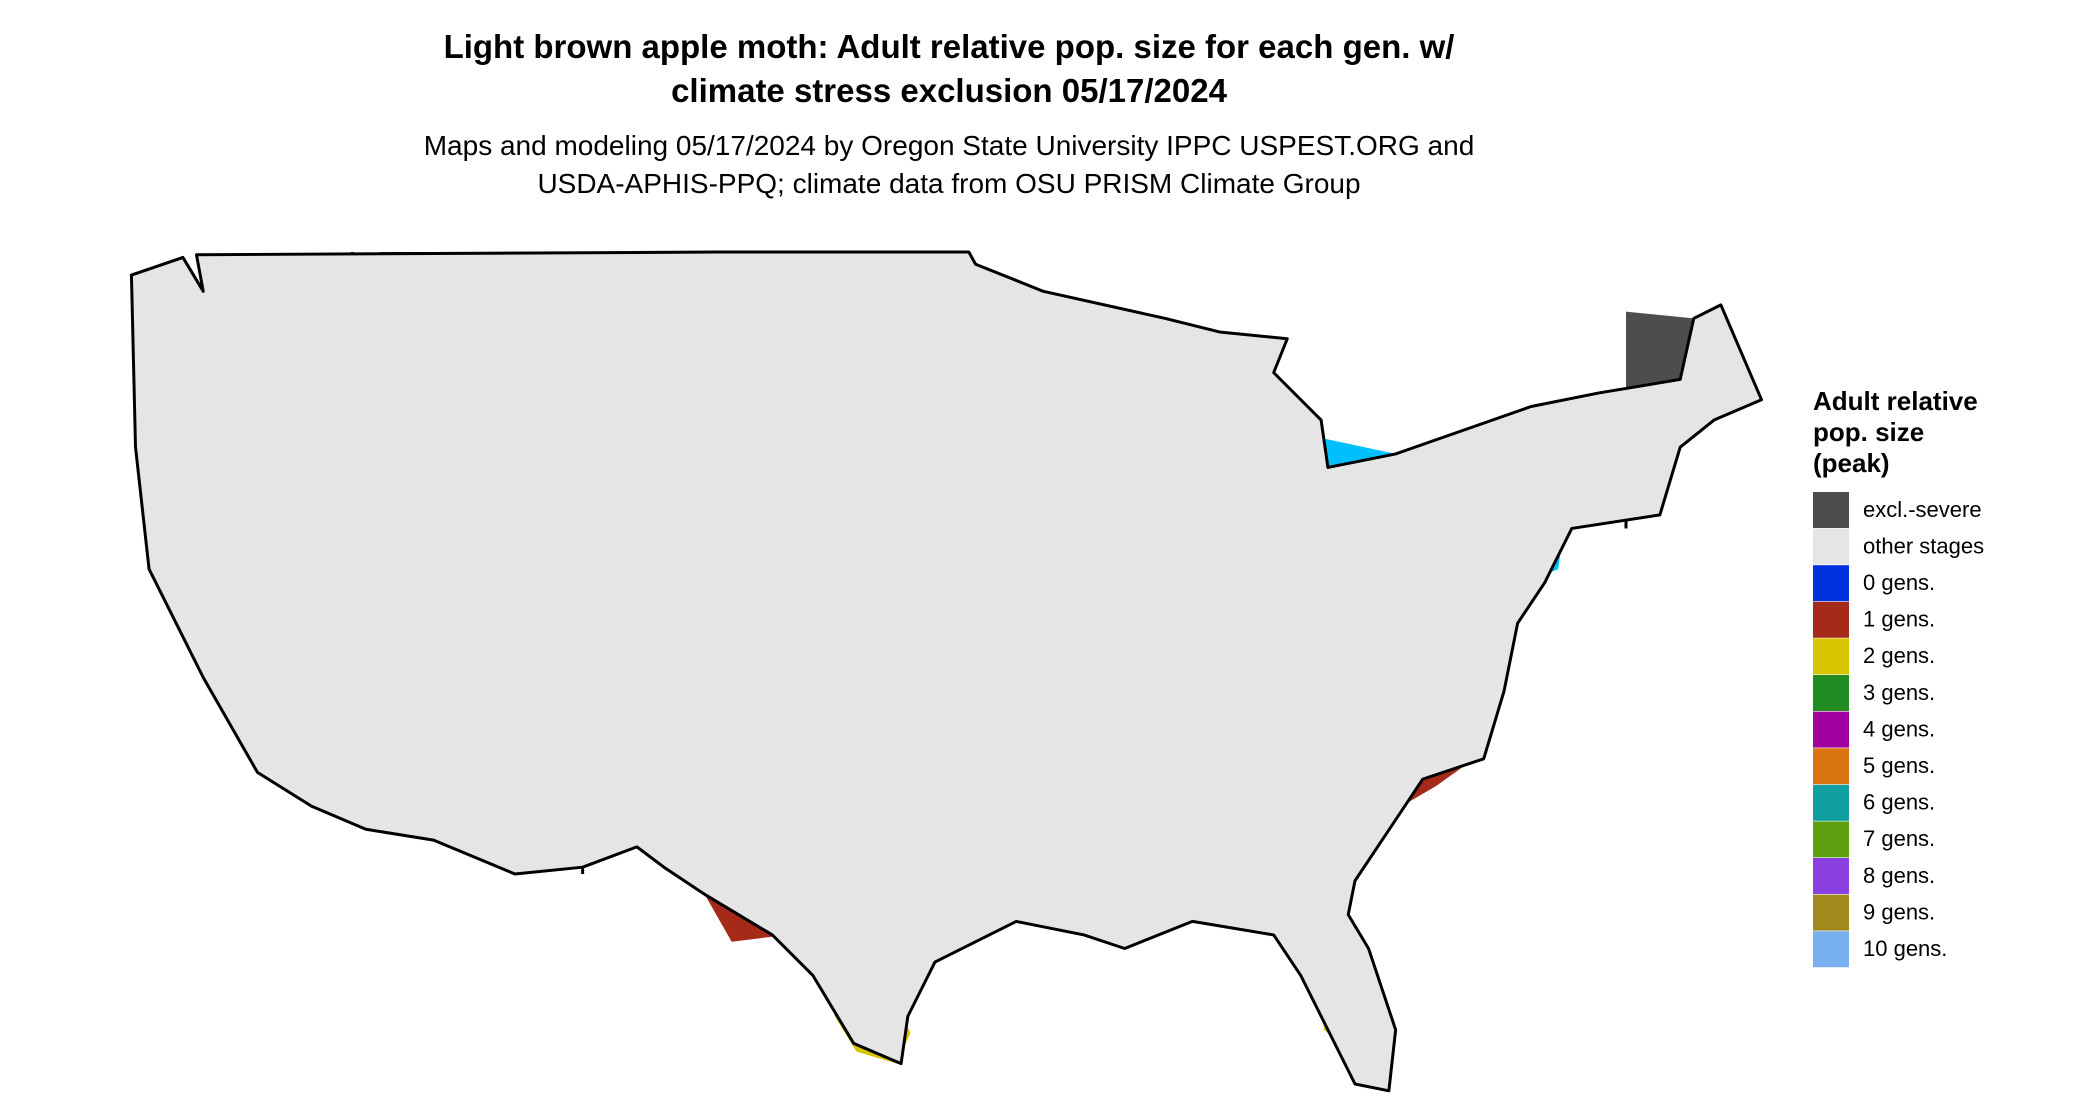 The height and width of the screenshot is (1116, 2100). Describe the element at coordinates (1899, 728) in the screenshot. I see `legend-label: 4 gens.` at that location.